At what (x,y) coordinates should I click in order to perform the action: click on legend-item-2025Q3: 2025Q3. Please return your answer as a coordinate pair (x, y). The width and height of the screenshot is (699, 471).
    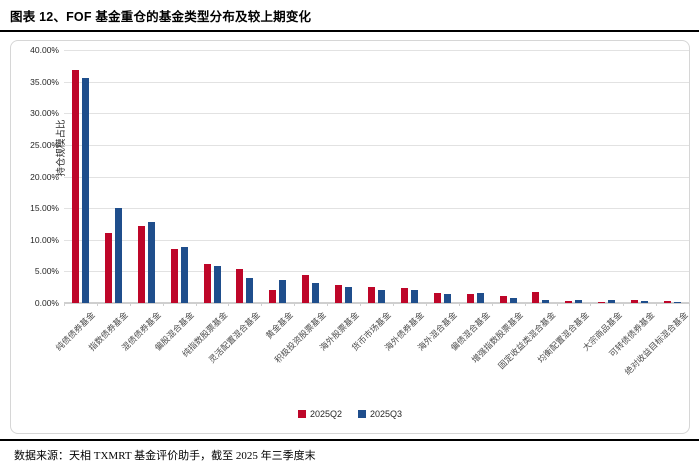
    Looking at the image, I should click on (380, 414).